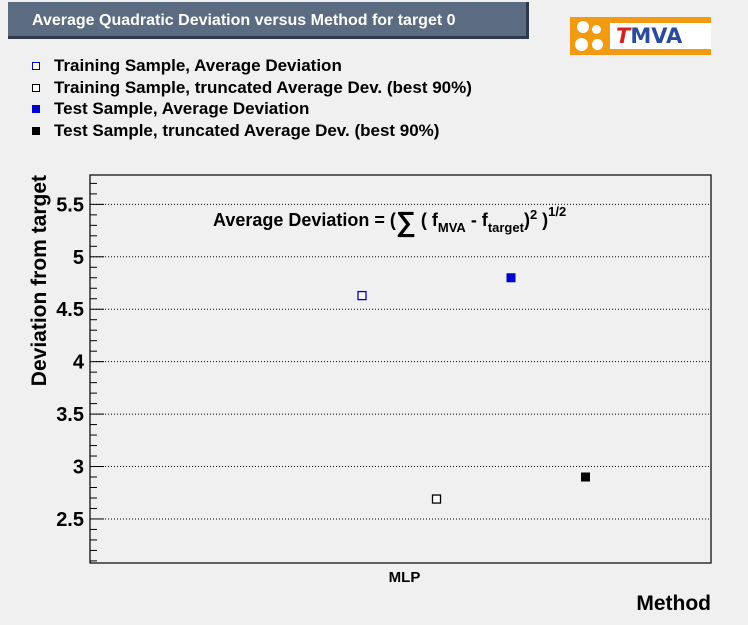  Describe the element at coordinates (70, 415) in the screenshot. I see `y-tick-label: 3.5` at that location.